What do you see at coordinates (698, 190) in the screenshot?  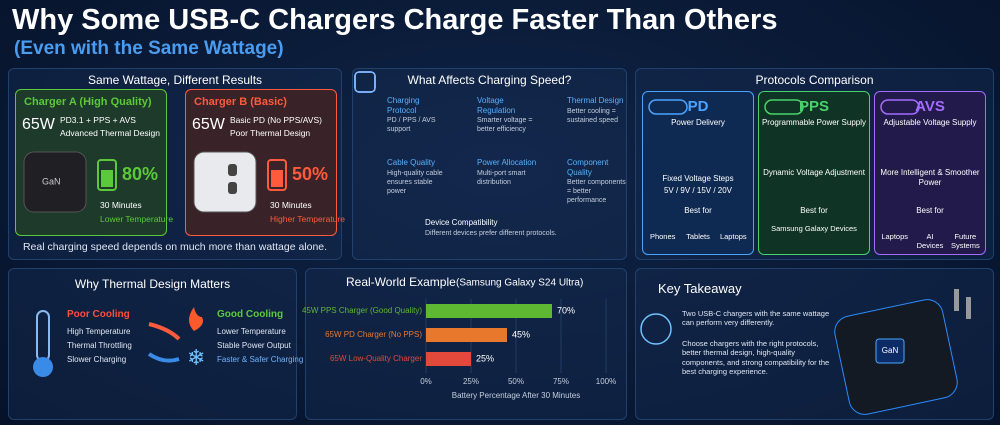 I see `protocol-detail: 5V / 9V / 15V / 20V` at bounding box center [698, 190].